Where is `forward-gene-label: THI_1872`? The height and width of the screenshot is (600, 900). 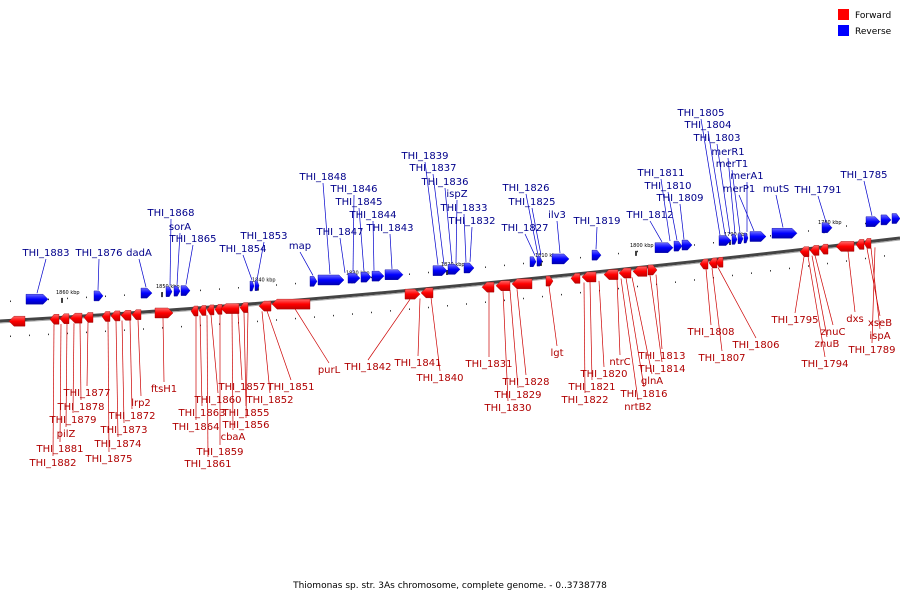 forward-gene-label: THI_1872 is located at coordinates (131, 416).